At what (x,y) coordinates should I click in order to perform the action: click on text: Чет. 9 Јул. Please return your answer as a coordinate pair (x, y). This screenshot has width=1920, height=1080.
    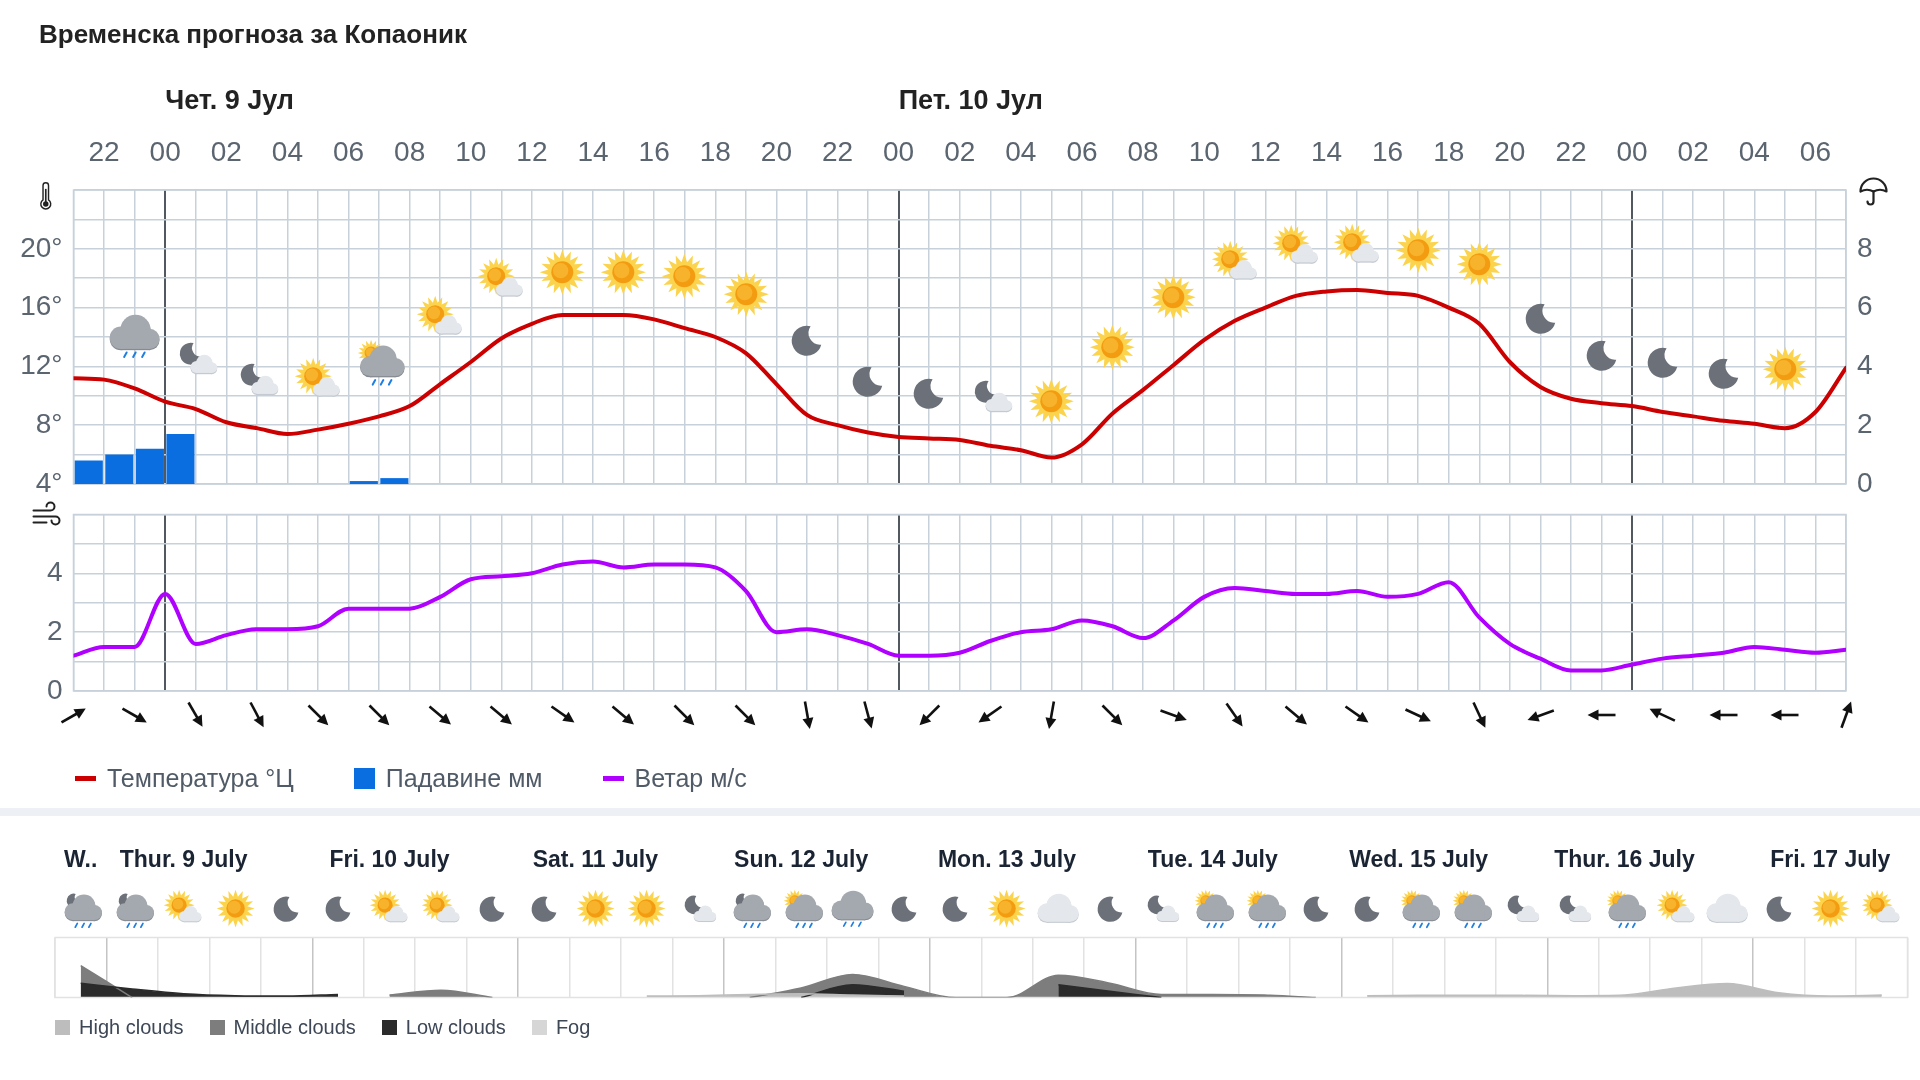
    Looking at the image, I should click on (230, 100).